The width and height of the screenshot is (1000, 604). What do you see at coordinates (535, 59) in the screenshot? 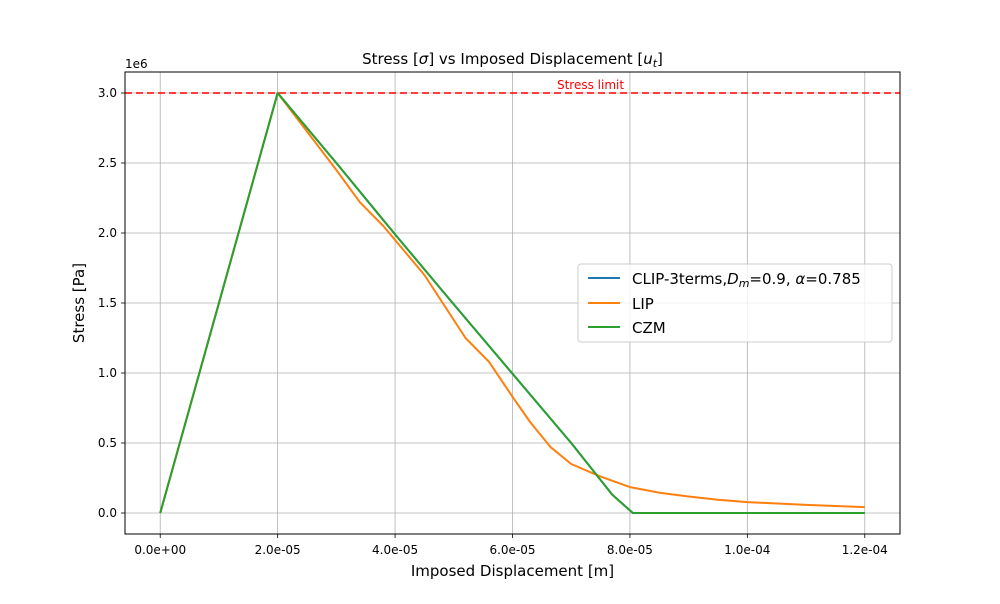
I see `title-part-2: ] vs Imposed Displacement [` at bounding box center [535, 59].